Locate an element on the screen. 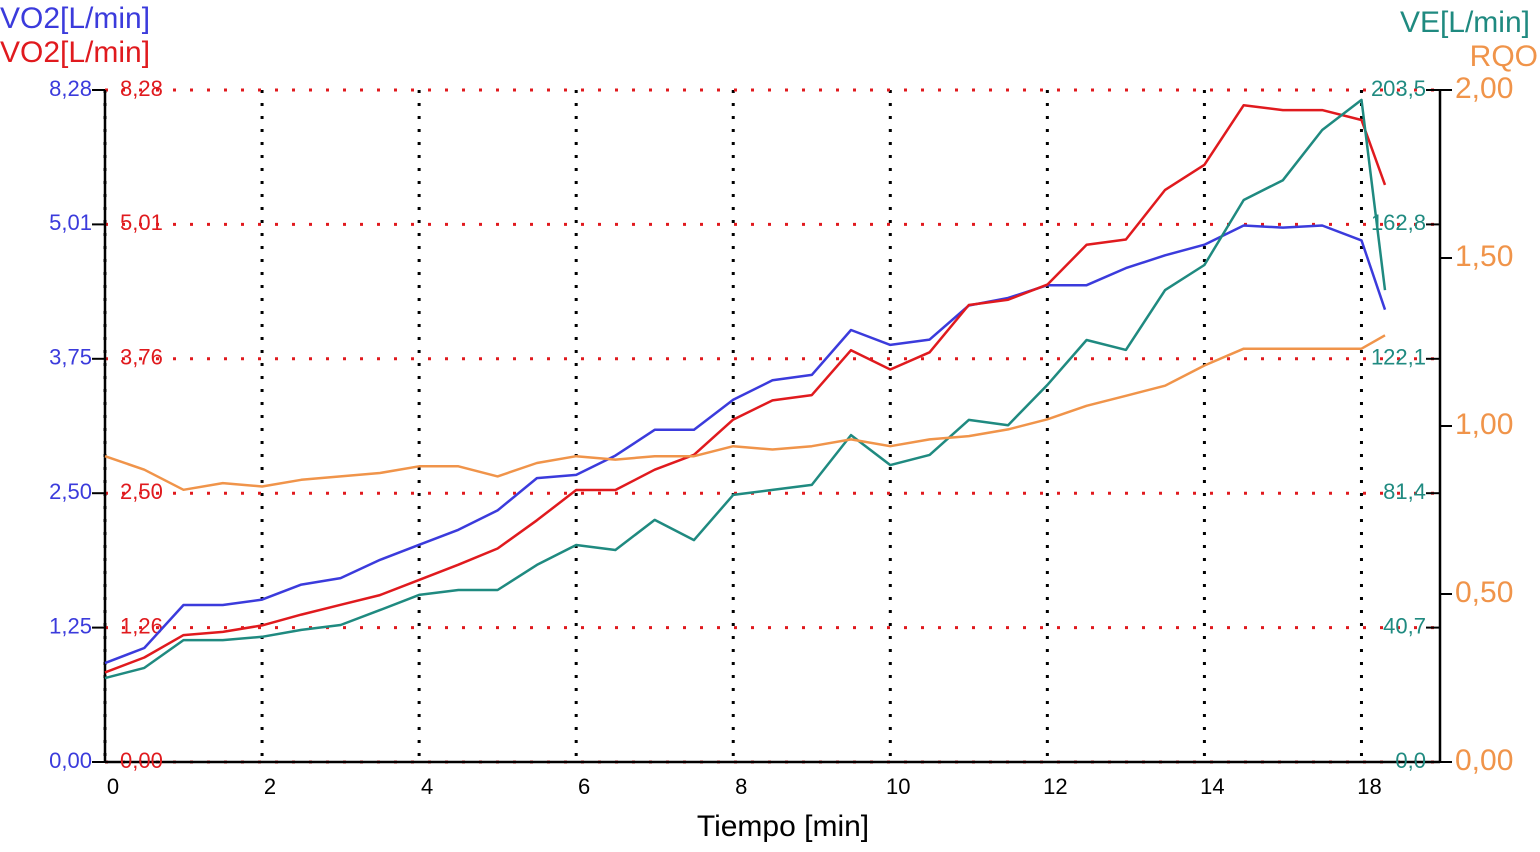 The width and height of the screenshot is (1540, 852). x-tick-label: 4 is located at coordinates (427, 786).